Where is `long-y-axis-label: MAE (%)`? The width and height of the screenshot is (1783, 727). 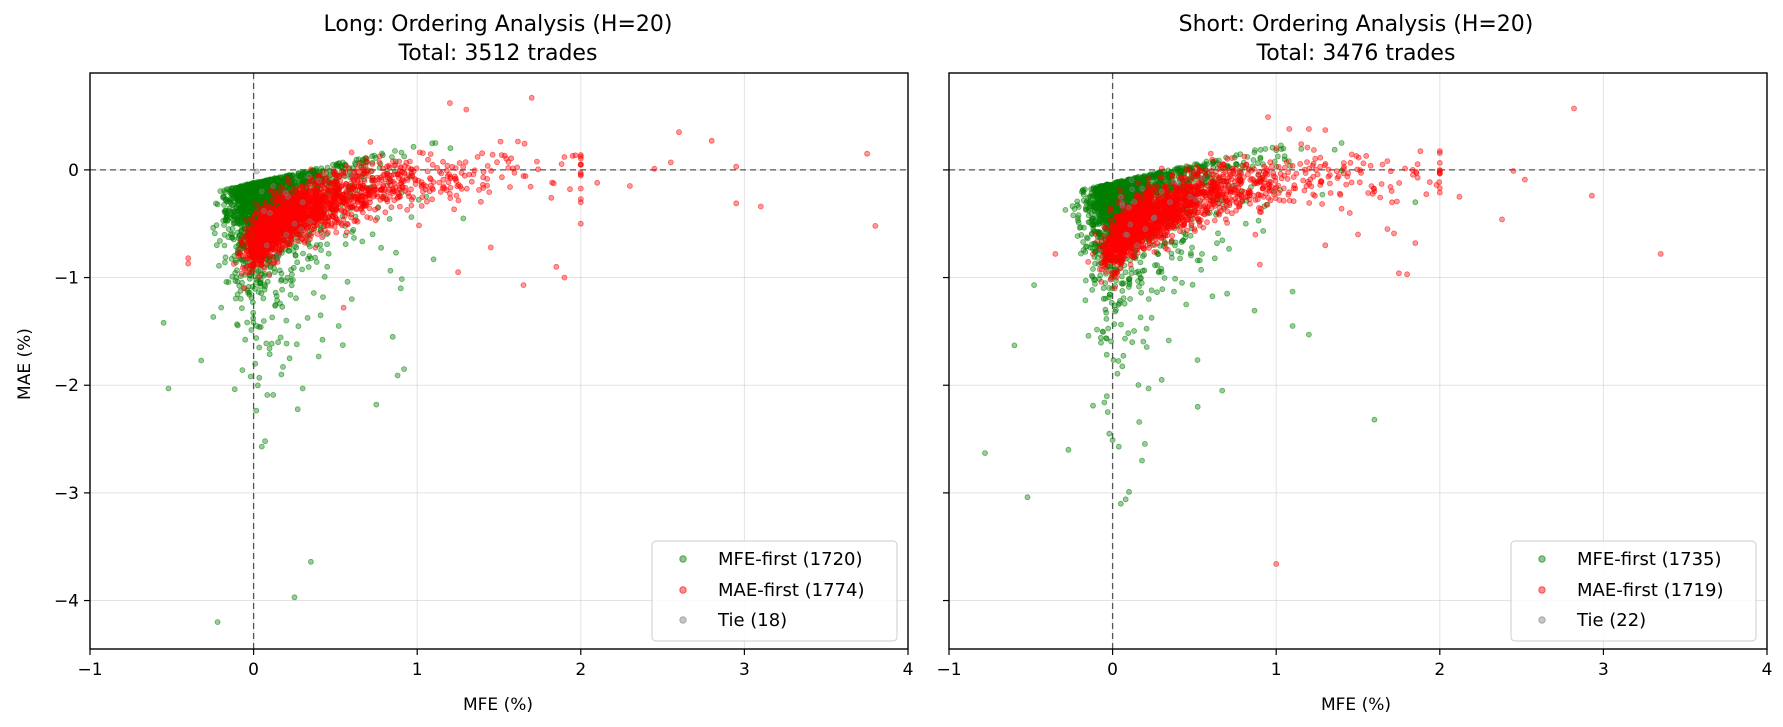
long-y-axis-label: MAE (%) is located at coordinates (25, 364).